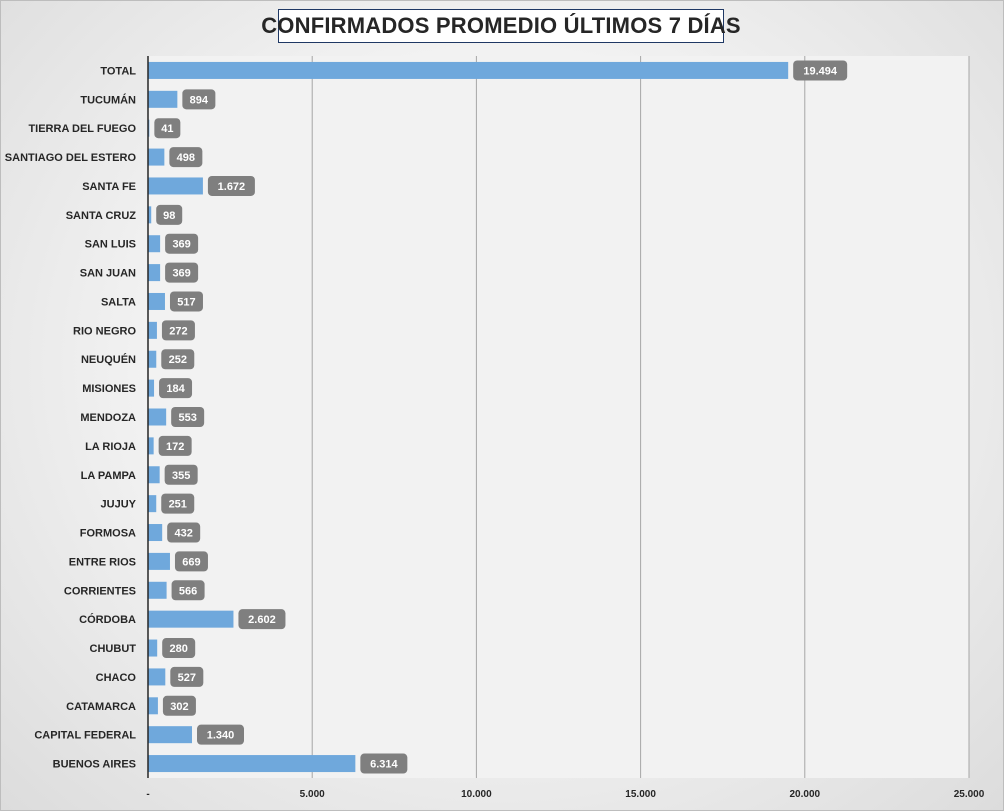 This screenshot has width=1004, height=811. Describe the element at coordinates (476, 794) in the screenshot. I see `x-tick-label: 10.000` at that location.